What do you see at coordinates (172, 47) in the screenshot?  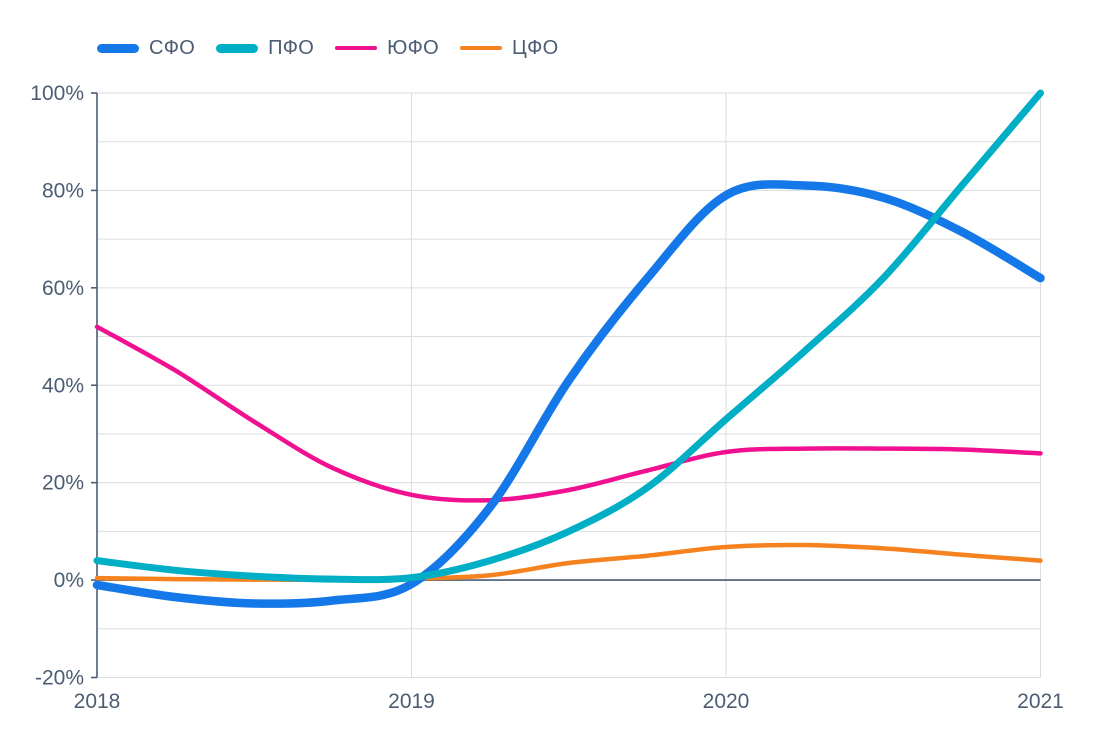 I see `legend-item-label: СФО` at bounding box center [172, 47].